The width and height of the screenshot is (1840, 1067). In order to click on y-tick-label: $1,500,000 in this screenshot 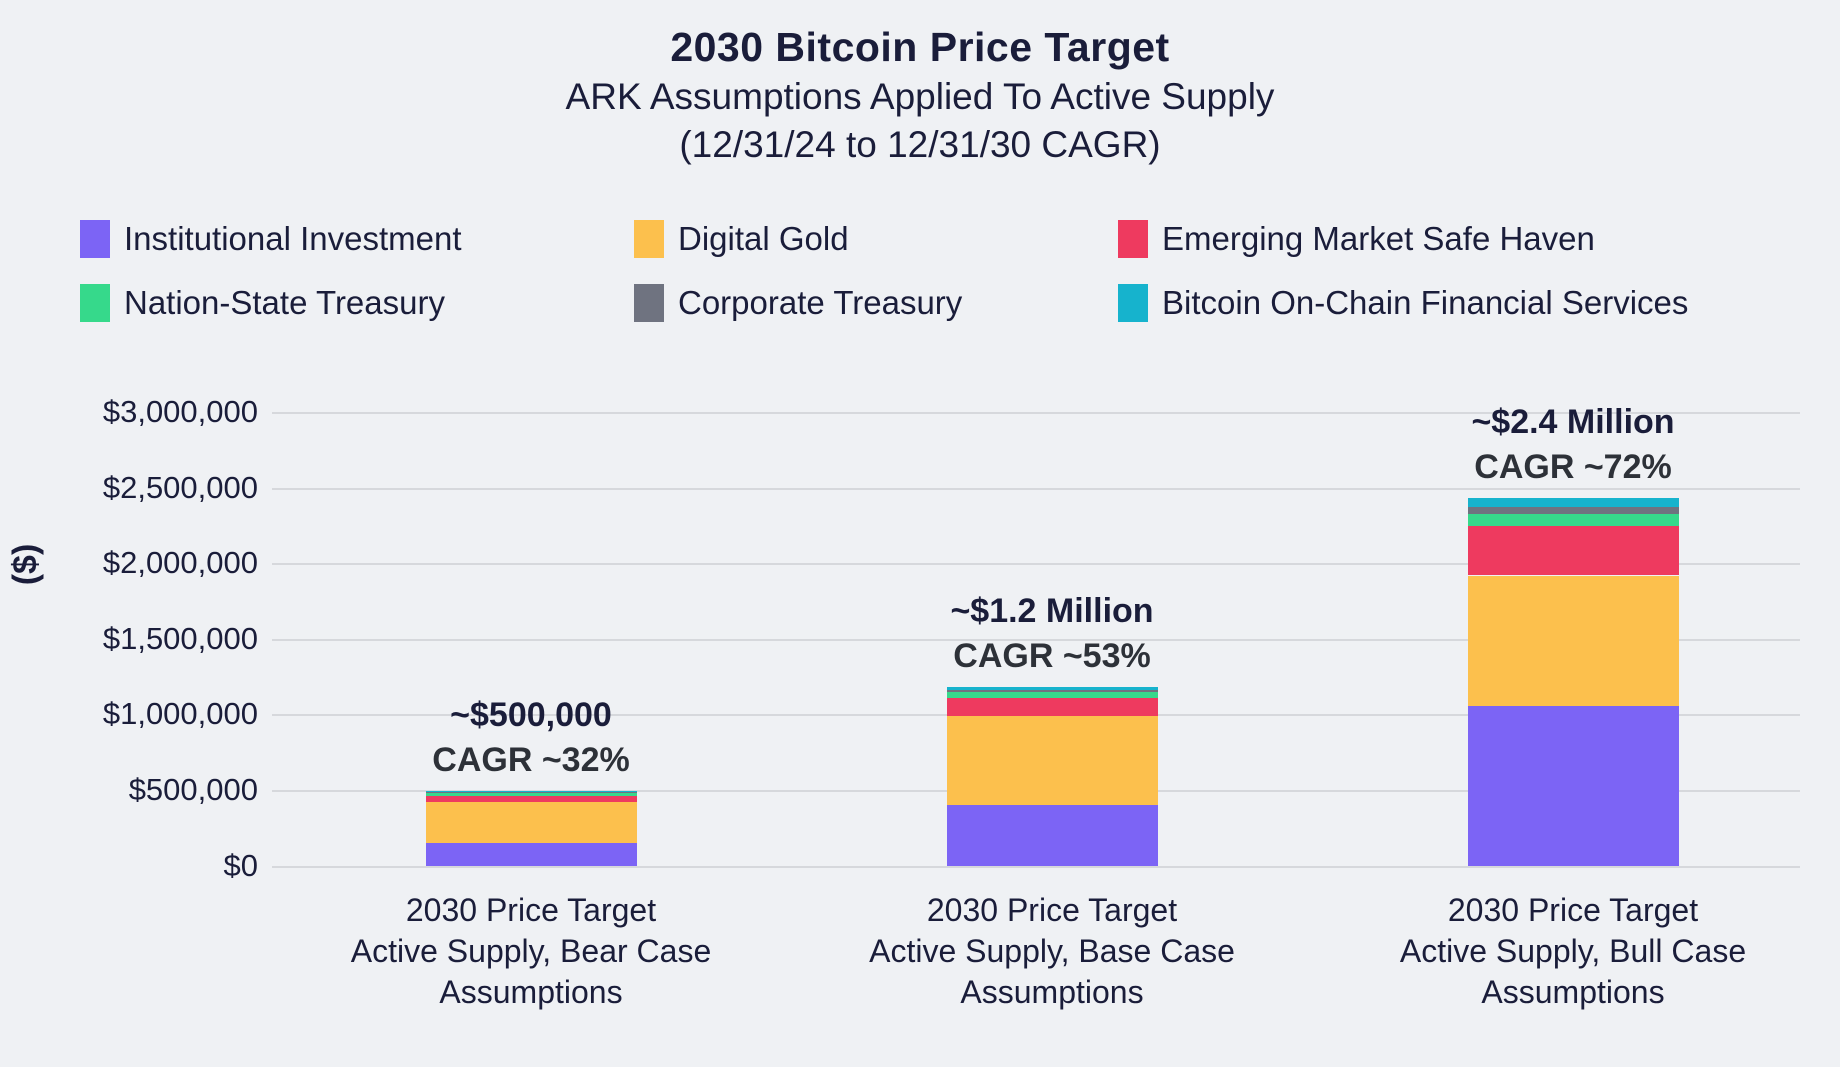, I will do `click(180, 638)`.